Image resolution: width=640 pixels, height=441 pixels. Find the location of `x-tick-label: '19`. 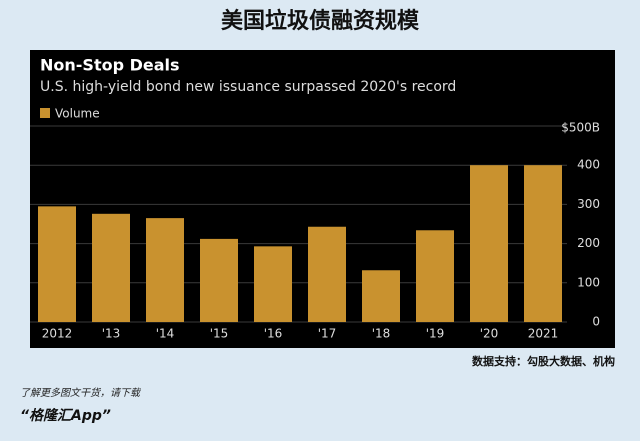

x-tick-label: '19 is located at coordinates (435, 334).